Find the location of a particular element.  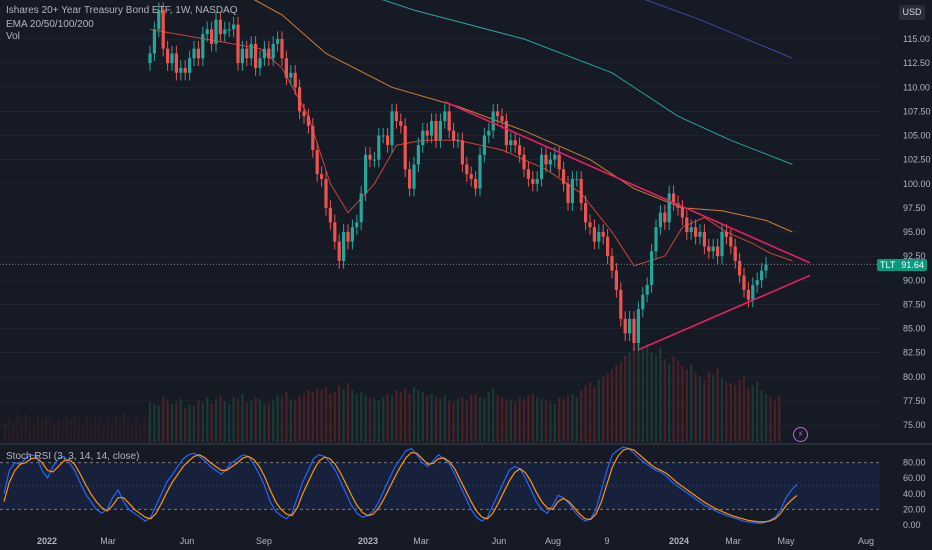

last-price-tag: TLT 91.64 is located at coordinates (902, 265).